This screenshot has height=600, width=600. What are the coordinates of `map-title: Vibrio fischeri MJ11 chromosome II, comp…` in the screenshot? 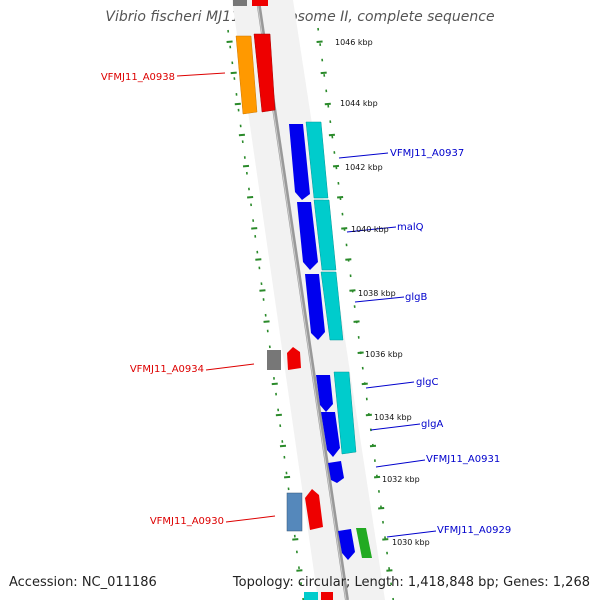 It's located at (300, 17).